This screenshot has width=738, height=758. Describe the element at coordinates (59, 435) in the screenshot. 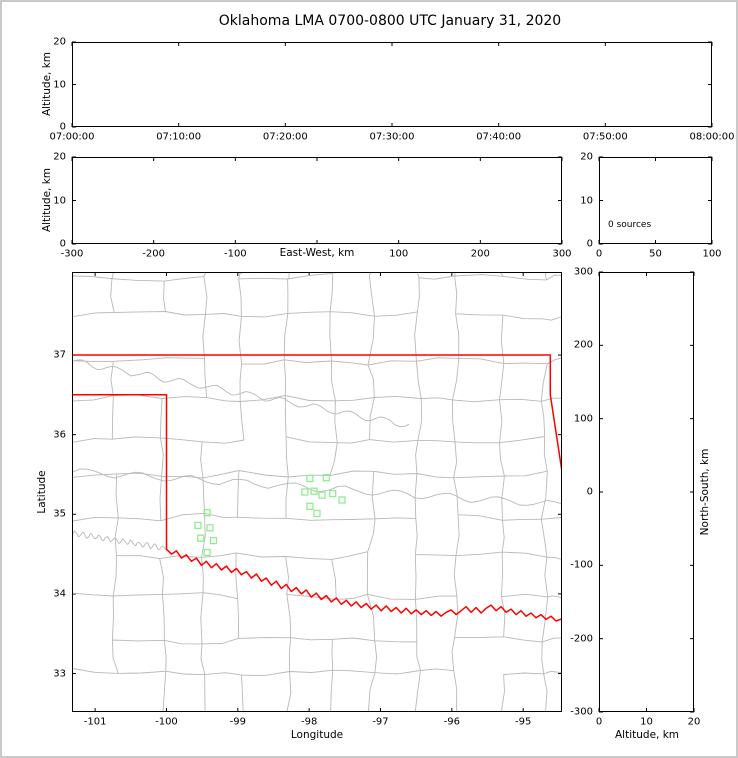

I see `latitude-tick-label: 36` at that location.